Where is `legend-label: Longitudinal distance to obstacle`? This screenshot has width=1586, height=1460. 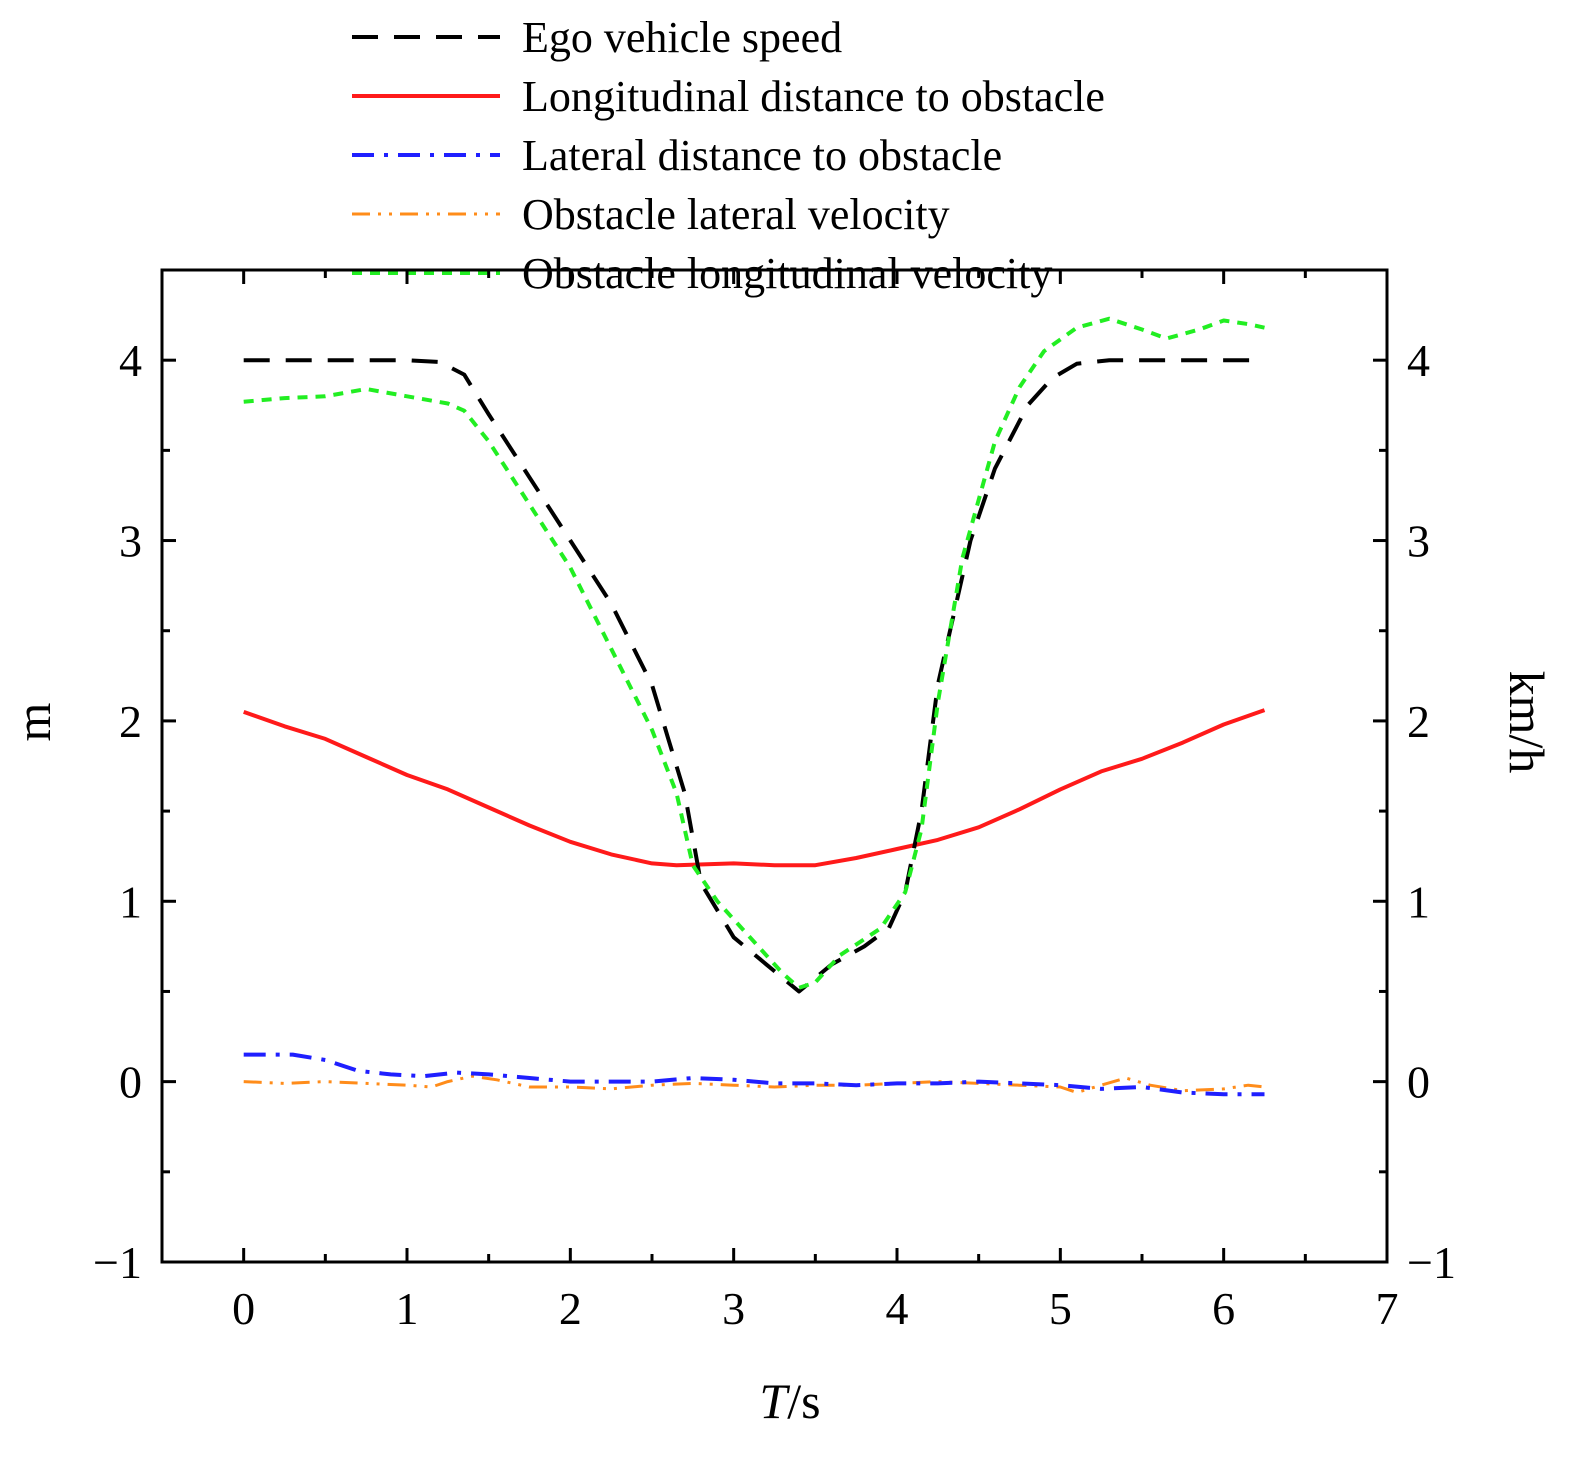 legend-label: Longitudinal distance to obstacle is located at coordinates (813, 96).